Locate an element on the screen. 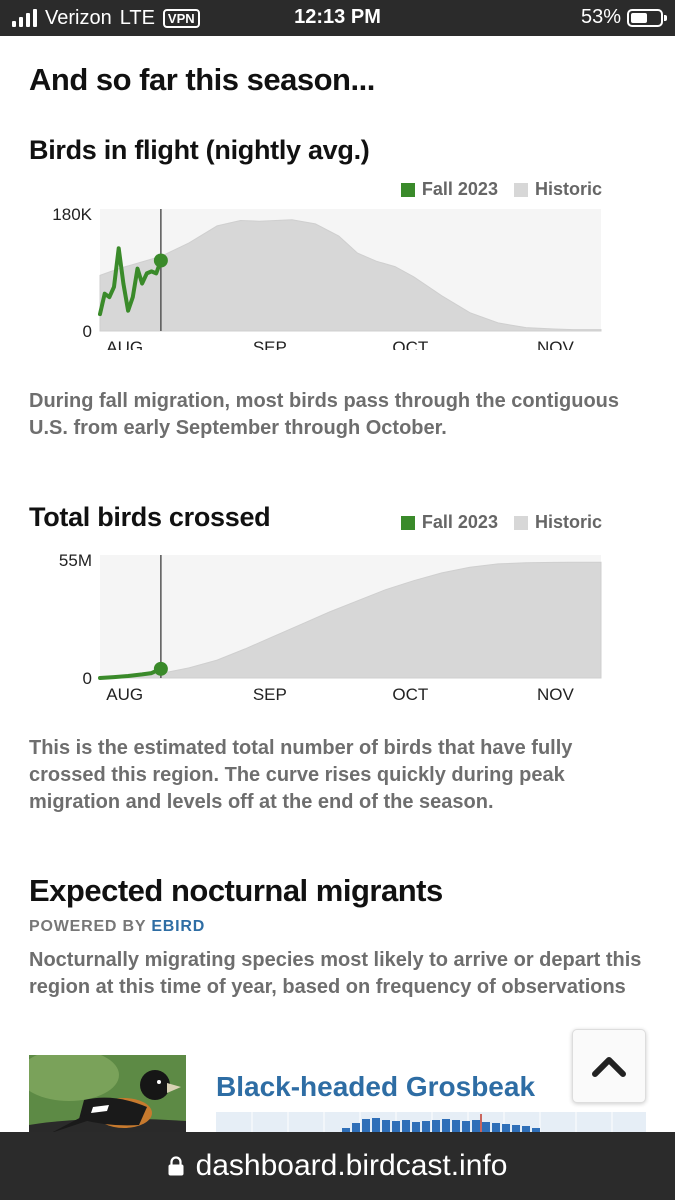 This screenshot has width=675, height=1200. crossed-chart: 55M 0 AUG SEP OCT NOV is located at coordinates (330, 627).